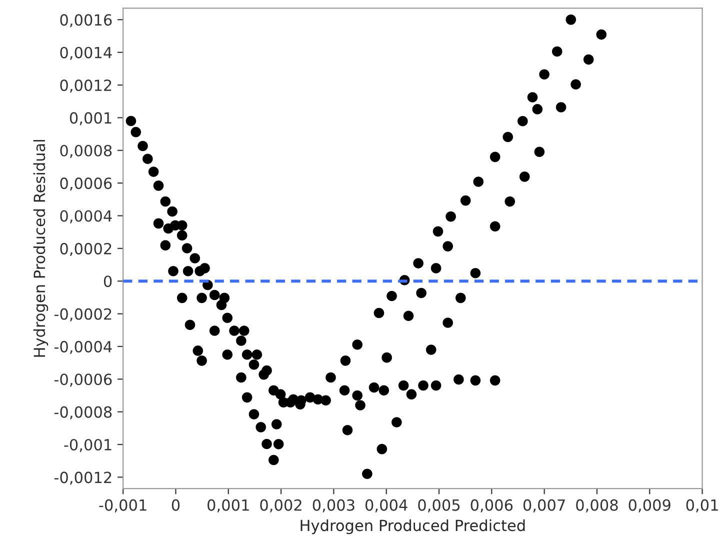 The image size is (724, 549). I want to click on x-tick-label: 0,003, so click(333, 505).